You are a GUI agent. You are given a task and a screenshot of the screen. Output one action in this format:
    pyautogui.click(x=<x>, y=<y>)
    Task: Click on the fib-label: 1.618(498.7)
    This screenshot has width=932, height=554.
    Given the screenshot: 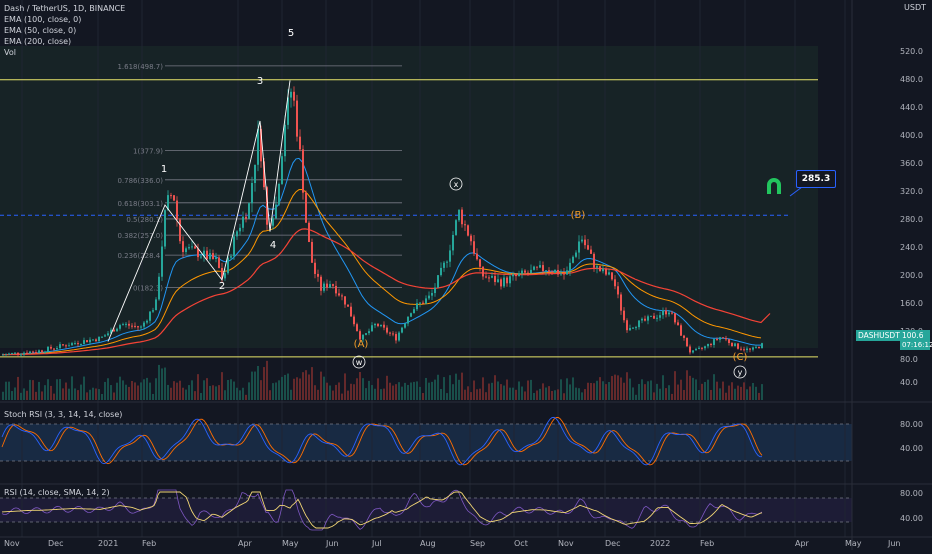 What is the action you would take?
    pyautogui.click(x=140, y=67)
    